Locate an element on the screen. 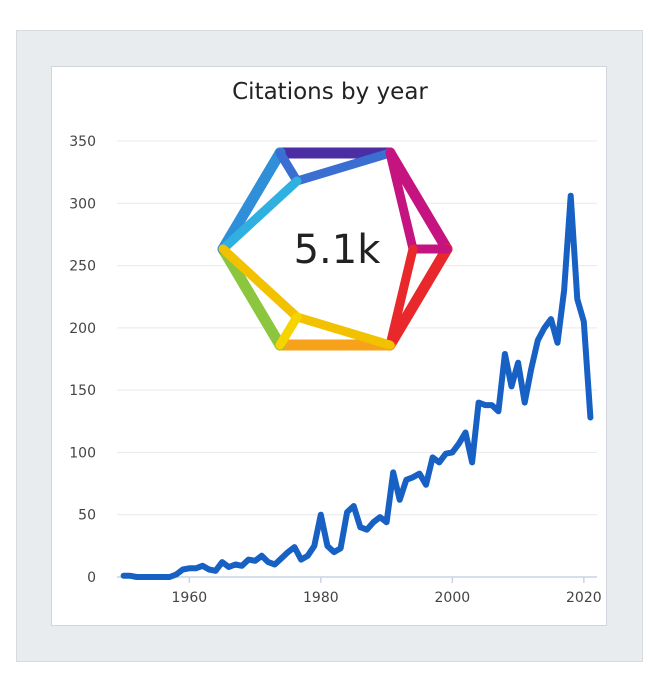 This screenshot has width=659, height=678. chart-title: Citations by year is located at coordinates (330, 92).